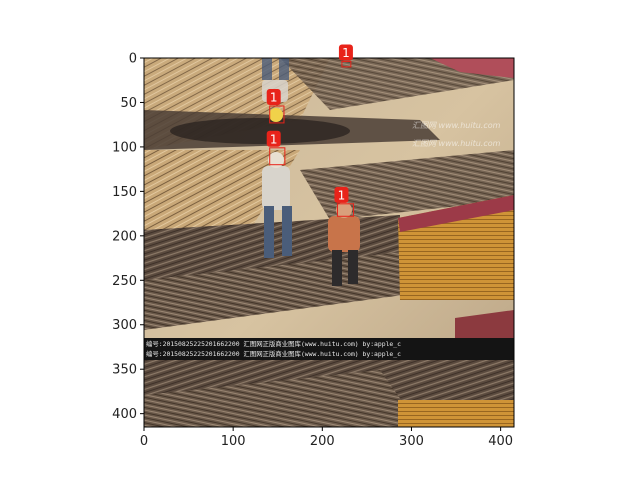 The image size is (640, 480). Describe the element at coordinates (124, 370) in the screenshot. I see `y-tick-label: 350` at that location.